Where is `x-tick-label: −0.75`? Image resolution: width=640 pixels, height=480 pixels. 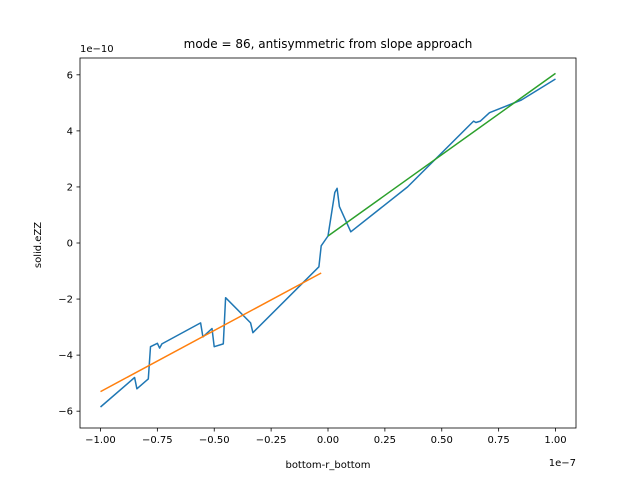 x-tick-label: −0.75 is located at coordinates (157, 440).